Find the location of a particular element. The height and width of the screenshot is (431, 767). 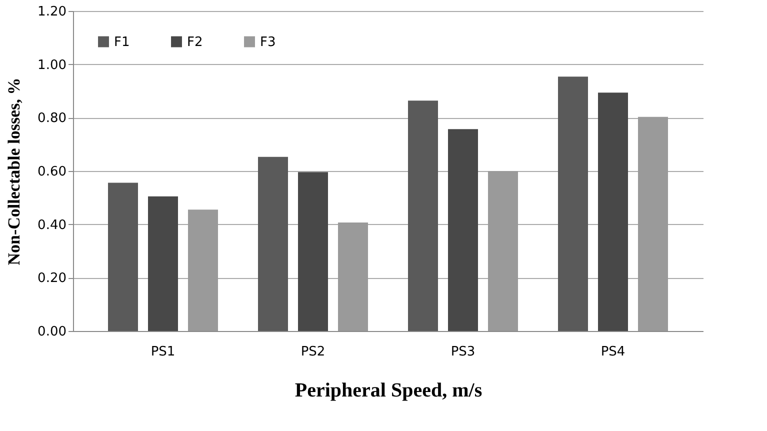

x-axis-title: Peripheral Speed, m/s is located at coordinates (388, 391).